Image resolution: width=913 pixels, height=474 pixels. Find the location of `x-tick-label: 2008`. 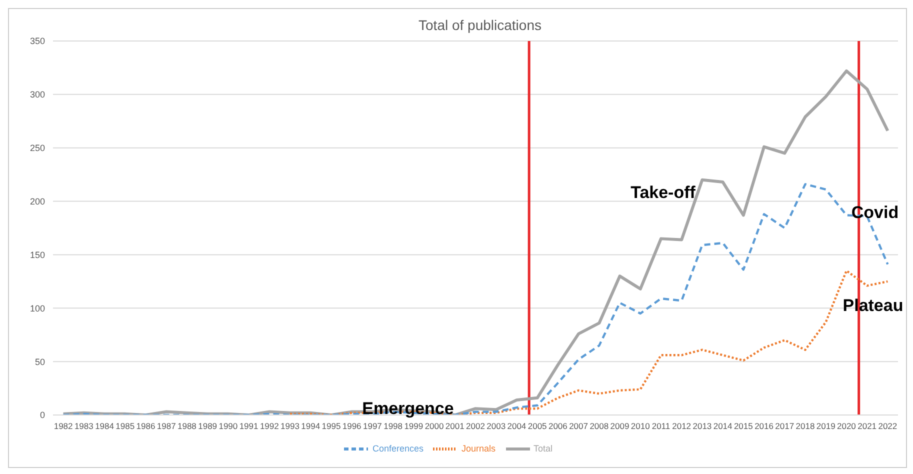

x-tick-label: 2008 is located at coordinates (599, 426).